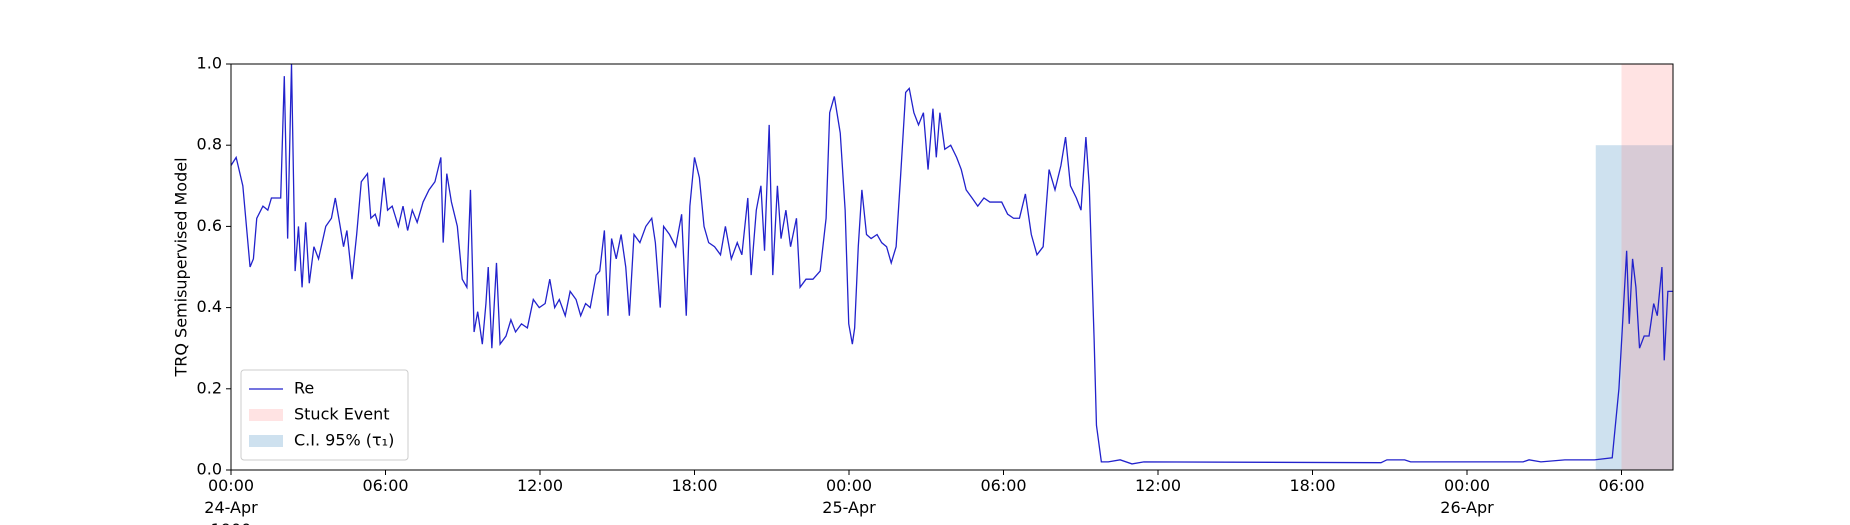 The height and width of the screenshot is (525, 1850). I want to click on y-tick-label: 0.4, so click(209, 306).